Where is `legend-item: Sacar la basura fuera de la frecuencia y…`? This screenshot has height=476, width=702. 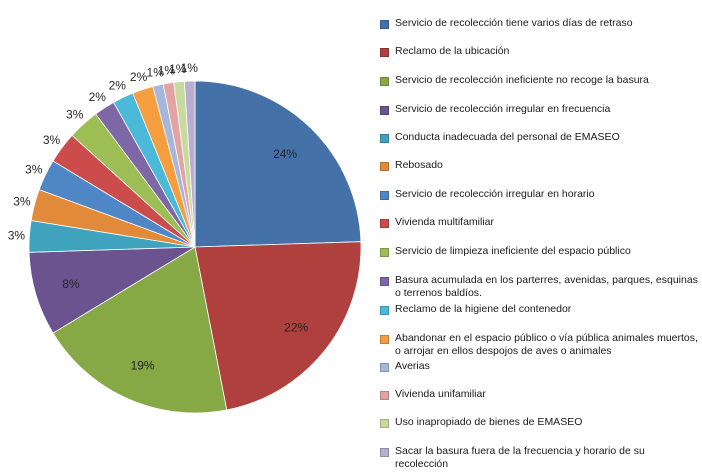
legend-item: Sacar la basura fuera de la frecuencia y… is located at coordinates (539, 457).